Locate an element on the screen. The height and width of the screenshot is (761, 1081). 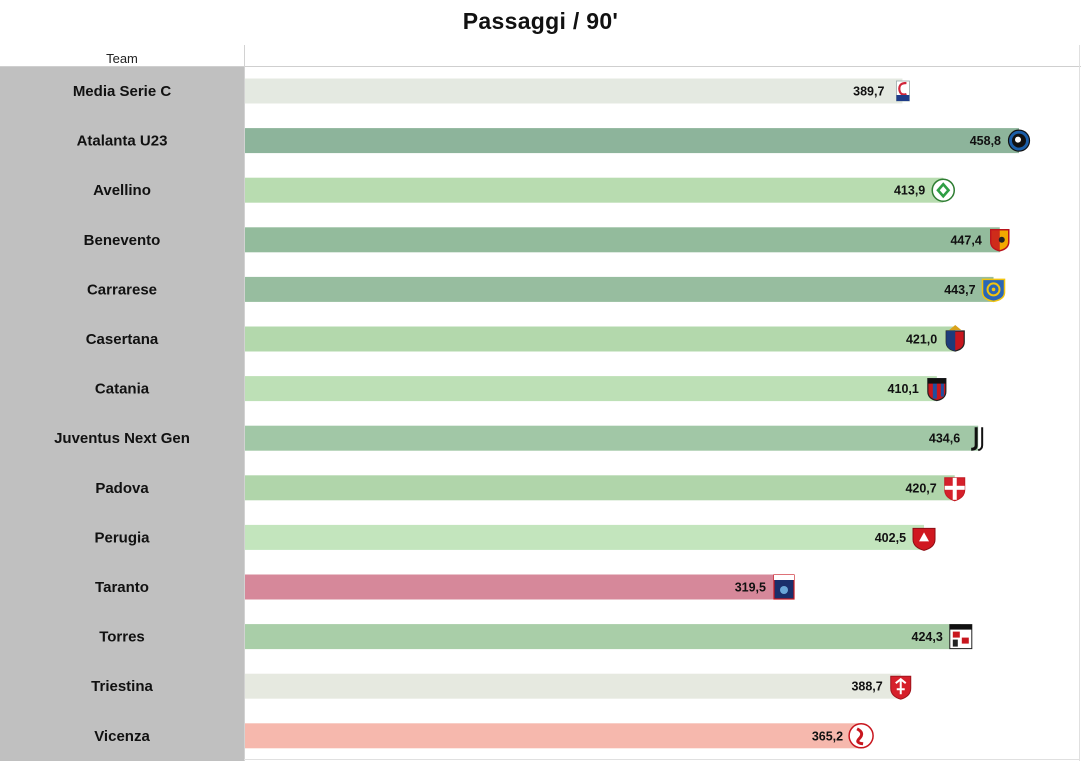
bar-vicenza is located at coordinates (553, 736).